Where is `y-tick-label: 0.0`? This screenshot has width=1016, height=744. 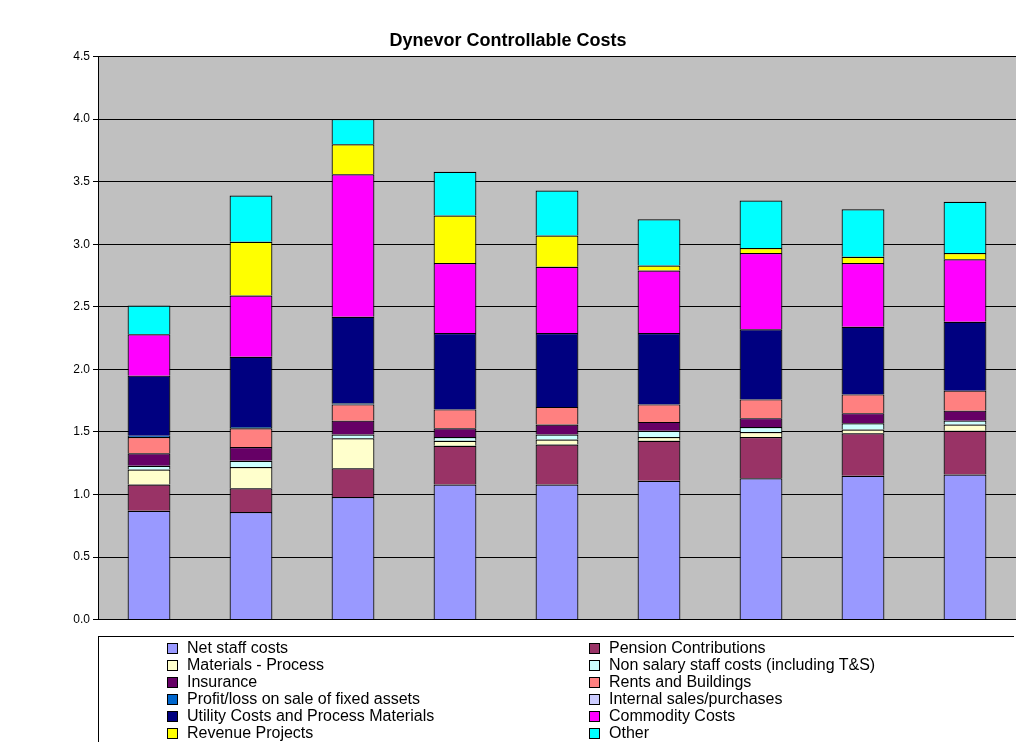 y-tick-label: 0.0 is located at coordinates (82, 618).